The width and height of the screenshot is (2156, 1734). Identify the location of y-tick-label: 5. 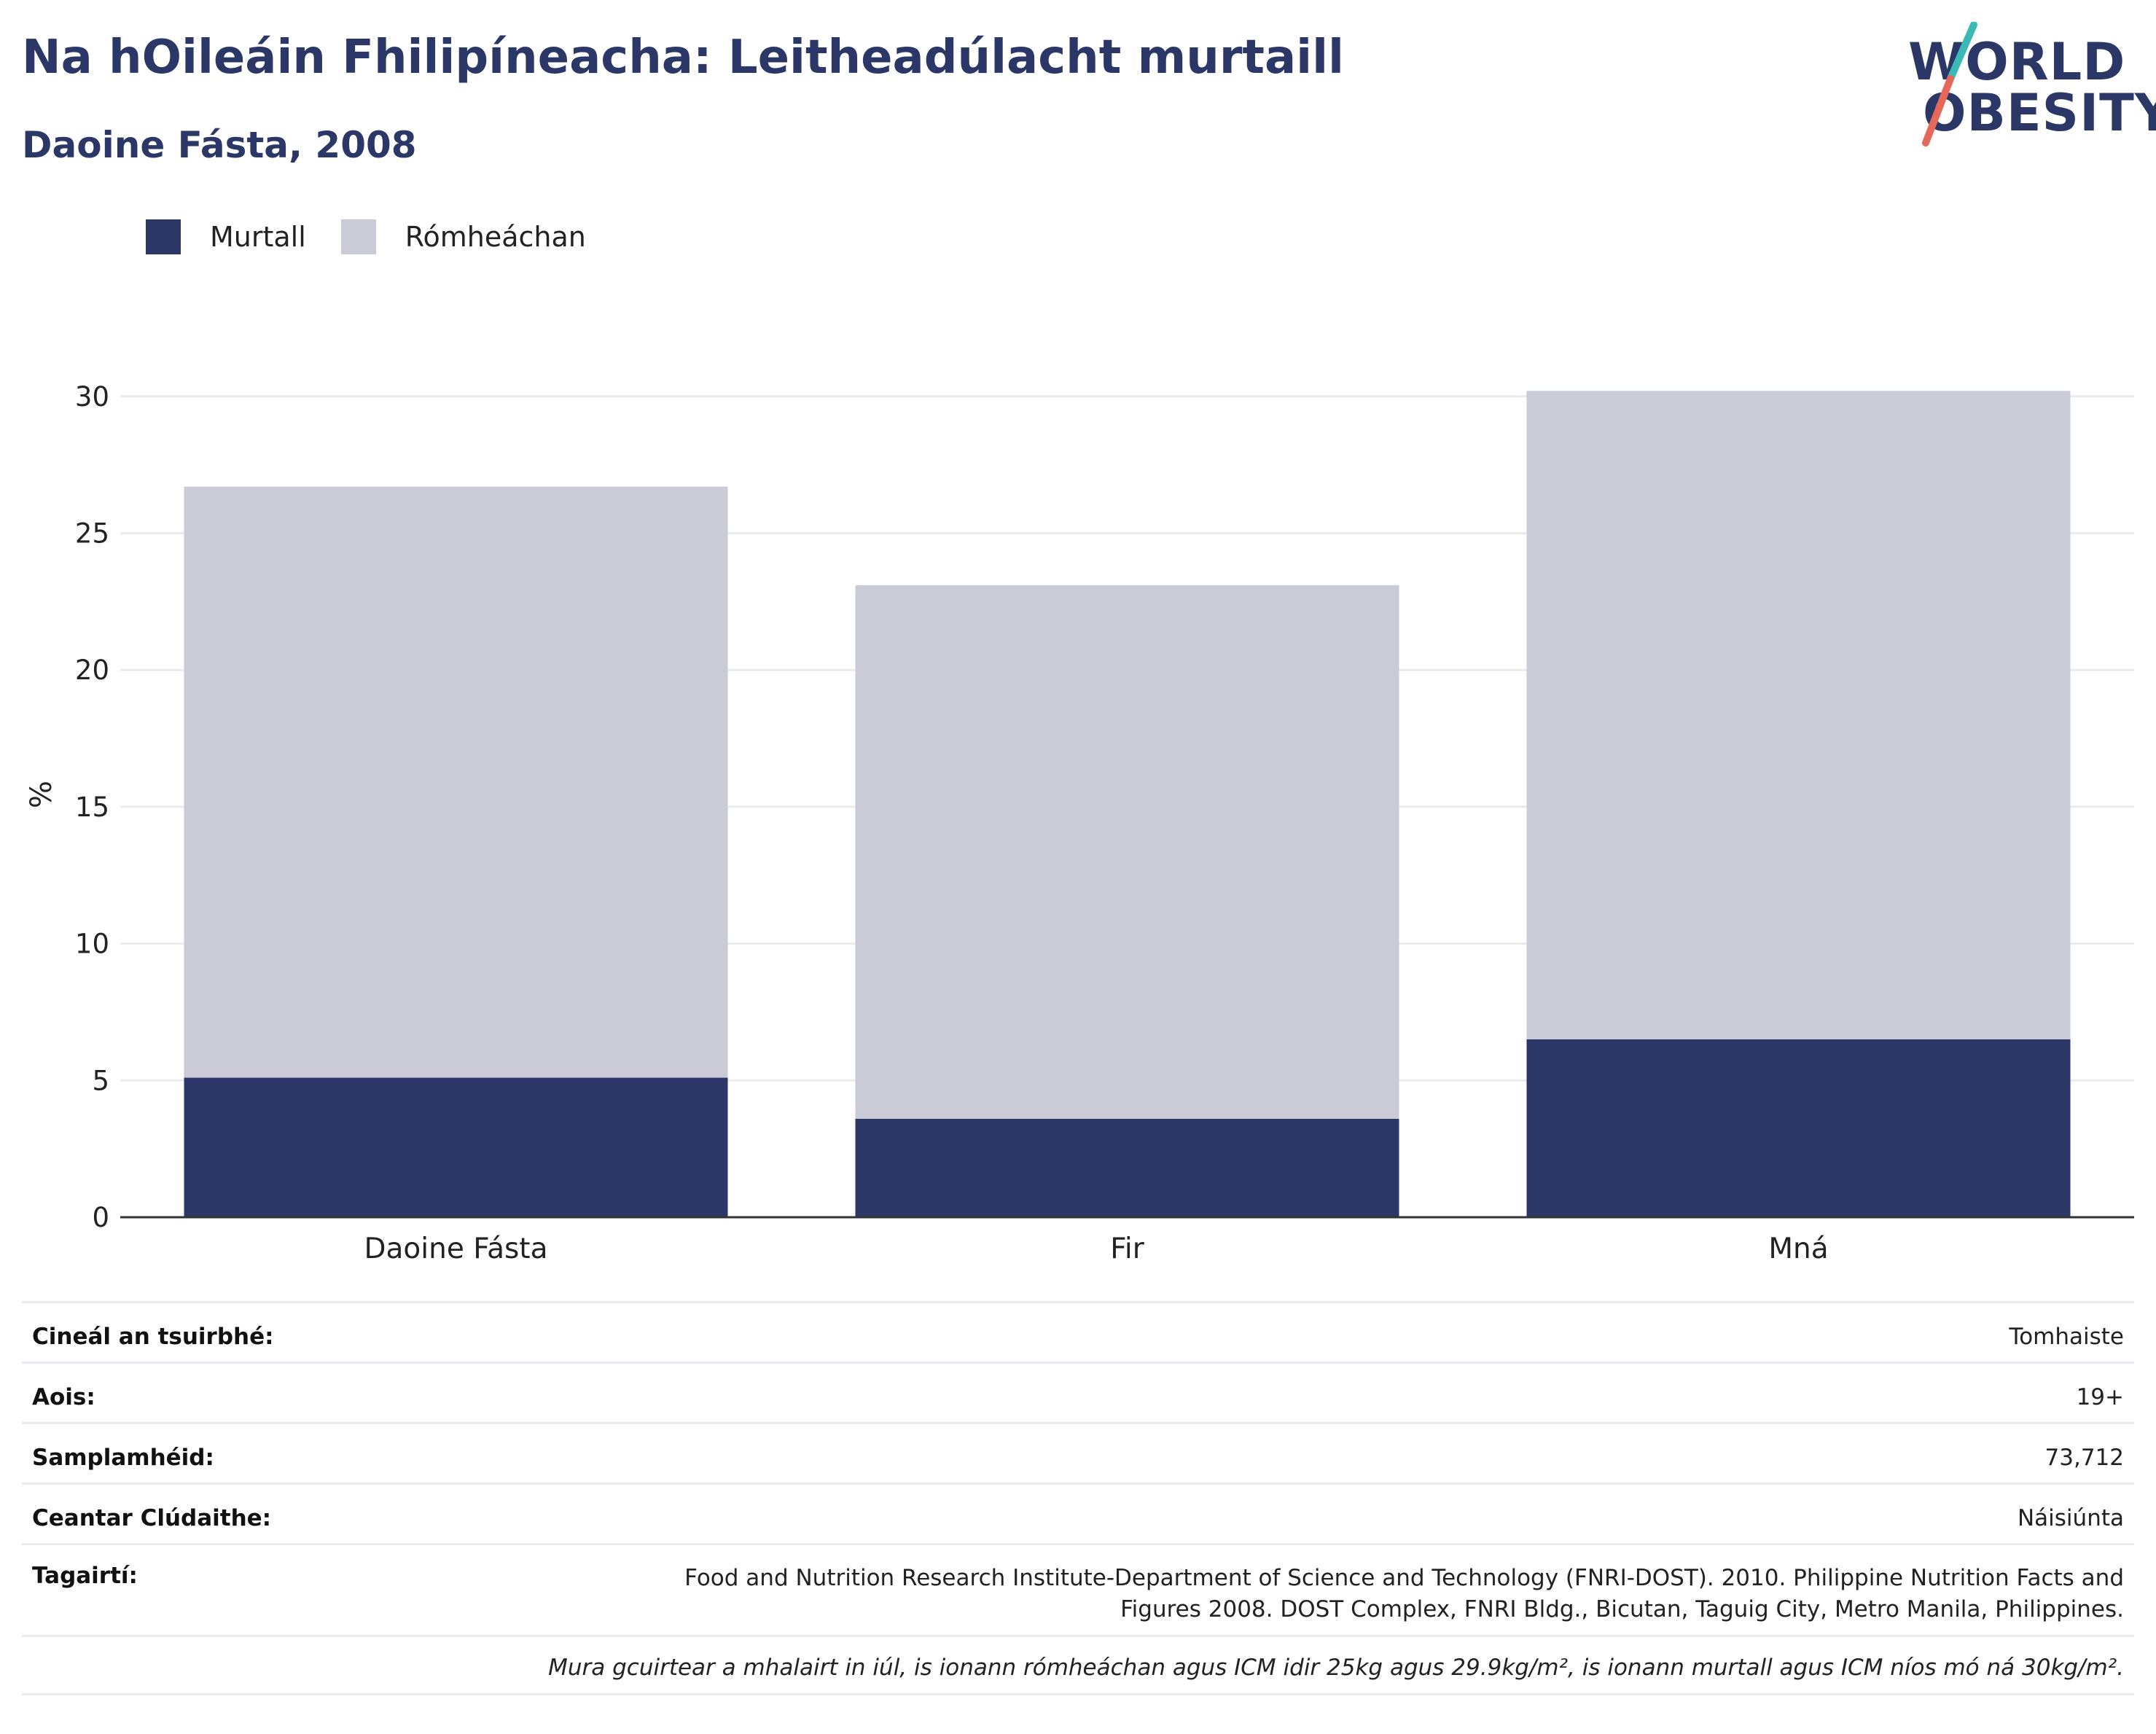
(101, 1080).